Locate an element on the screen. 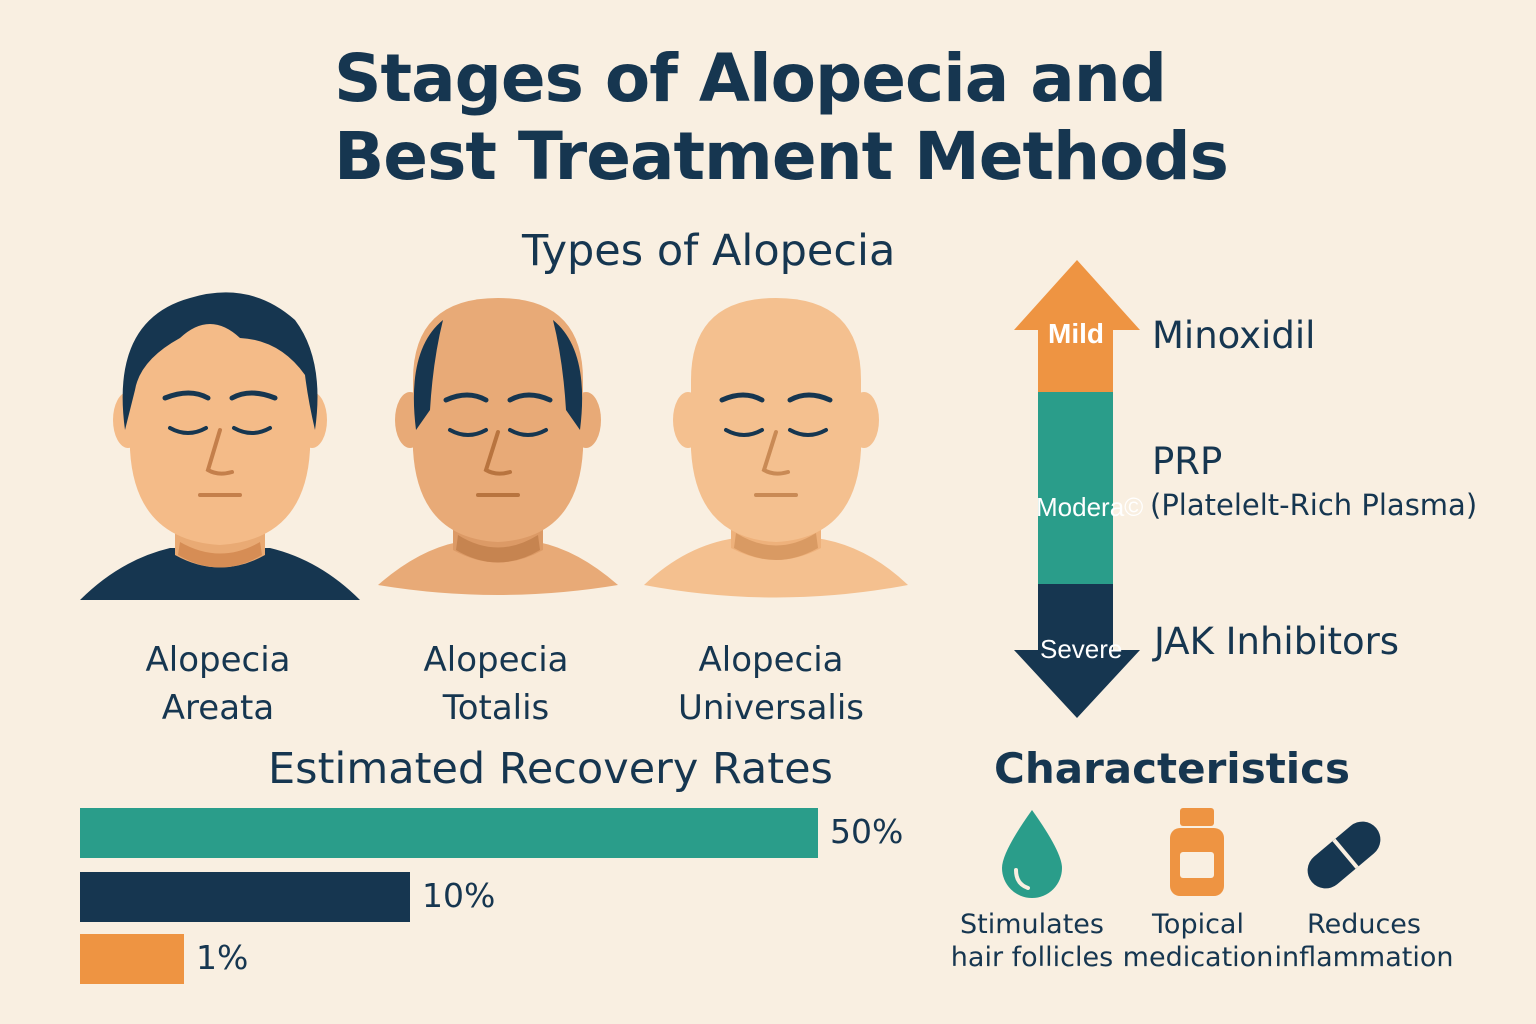 The height and width of the screenshot is (1024, 1536). man-face-full-hair-icon is located at coordinates (220, 450).